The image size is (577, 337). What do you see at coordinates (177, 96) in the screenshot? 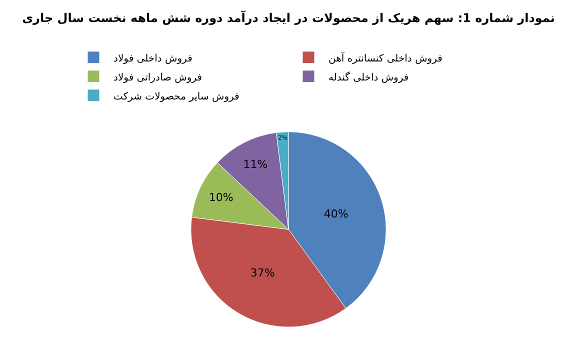
I see `legend-label: فروش سایر محصولات شرکت` at bounding box center [177, 96].